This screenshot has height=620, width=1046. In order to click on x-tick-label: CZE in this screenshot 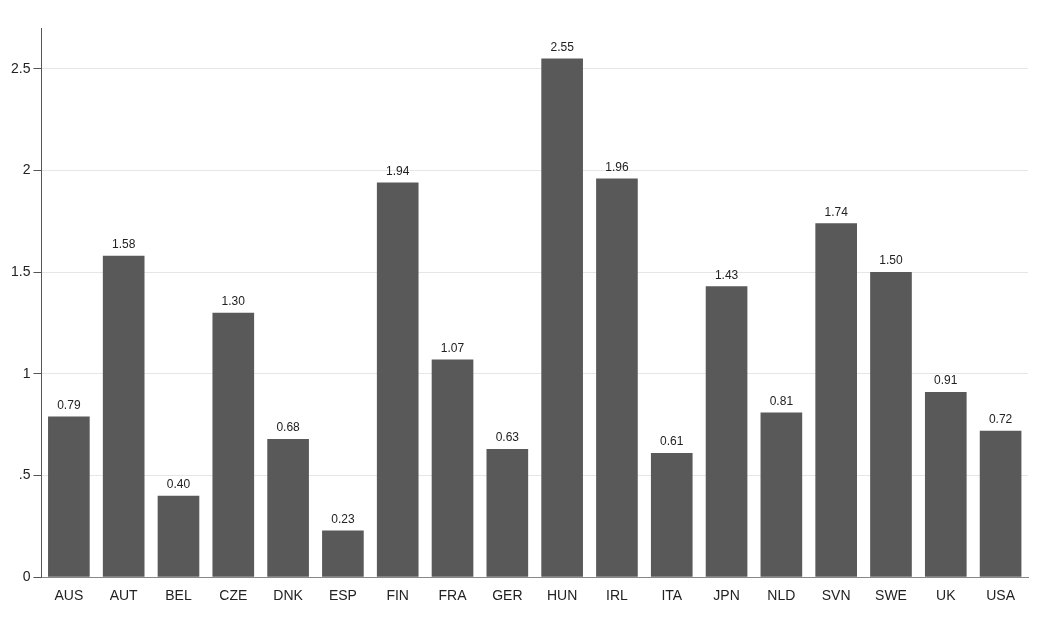, I will do `click(233, 595)`.